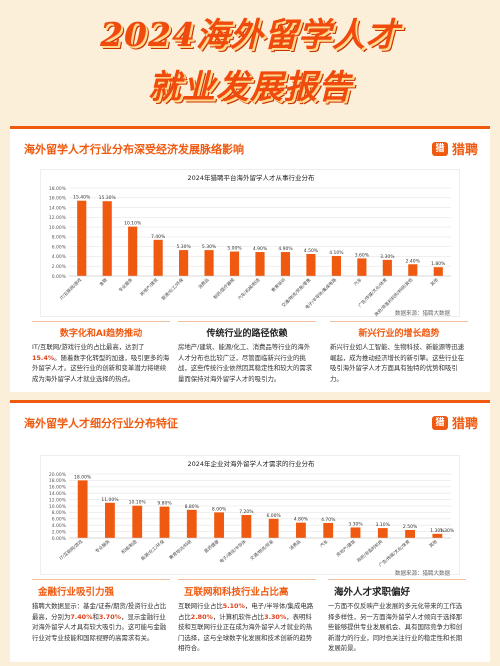 Image resolution: width=500 pixels, height=666 pixels. Describe the element at coordinates (250, 34) in the screenshot. I see `page-title-line1: 2024海外留学人才` at that location.